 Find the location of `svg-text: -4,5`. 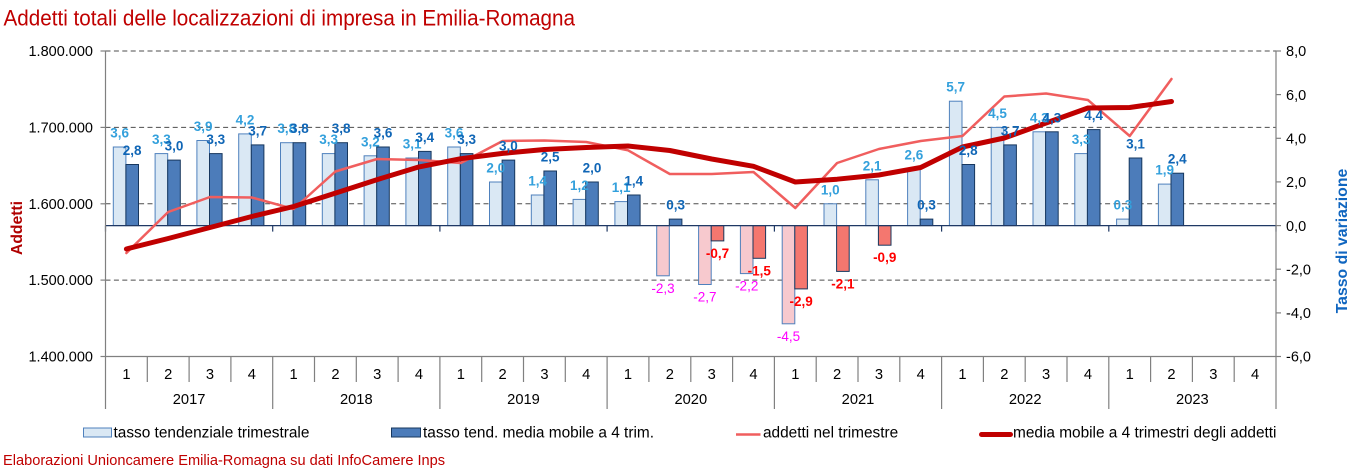

svg-text: -4,5 is located at coordinates (788, 336).